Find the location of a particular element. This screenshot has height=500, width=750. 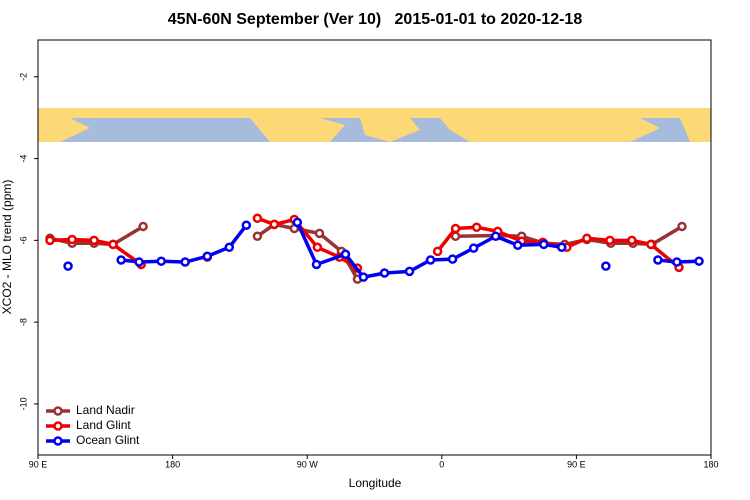

y-tick-label: -2 is located at coordinates (23, 77).